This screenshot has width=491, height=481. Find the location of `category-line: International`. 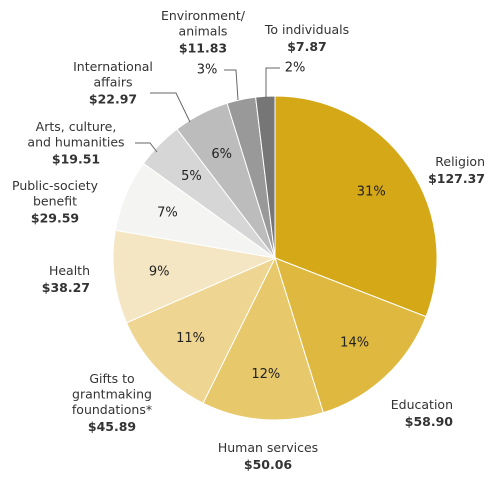

category-line: International is located at coordinates (113, 66).